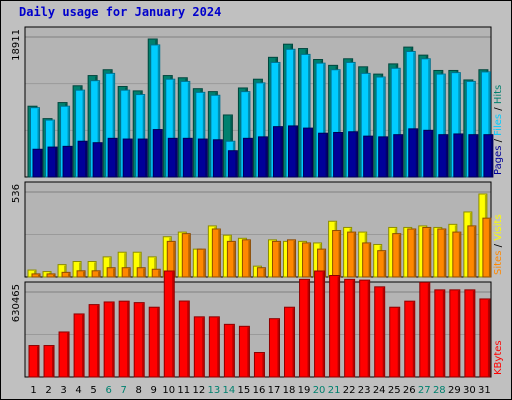 This screenshot has width=512, height=400. What do you see at coordinates (498, 263) in the screenshot?
I see `legend-sites: Sites` at bounding box center [498, 263].